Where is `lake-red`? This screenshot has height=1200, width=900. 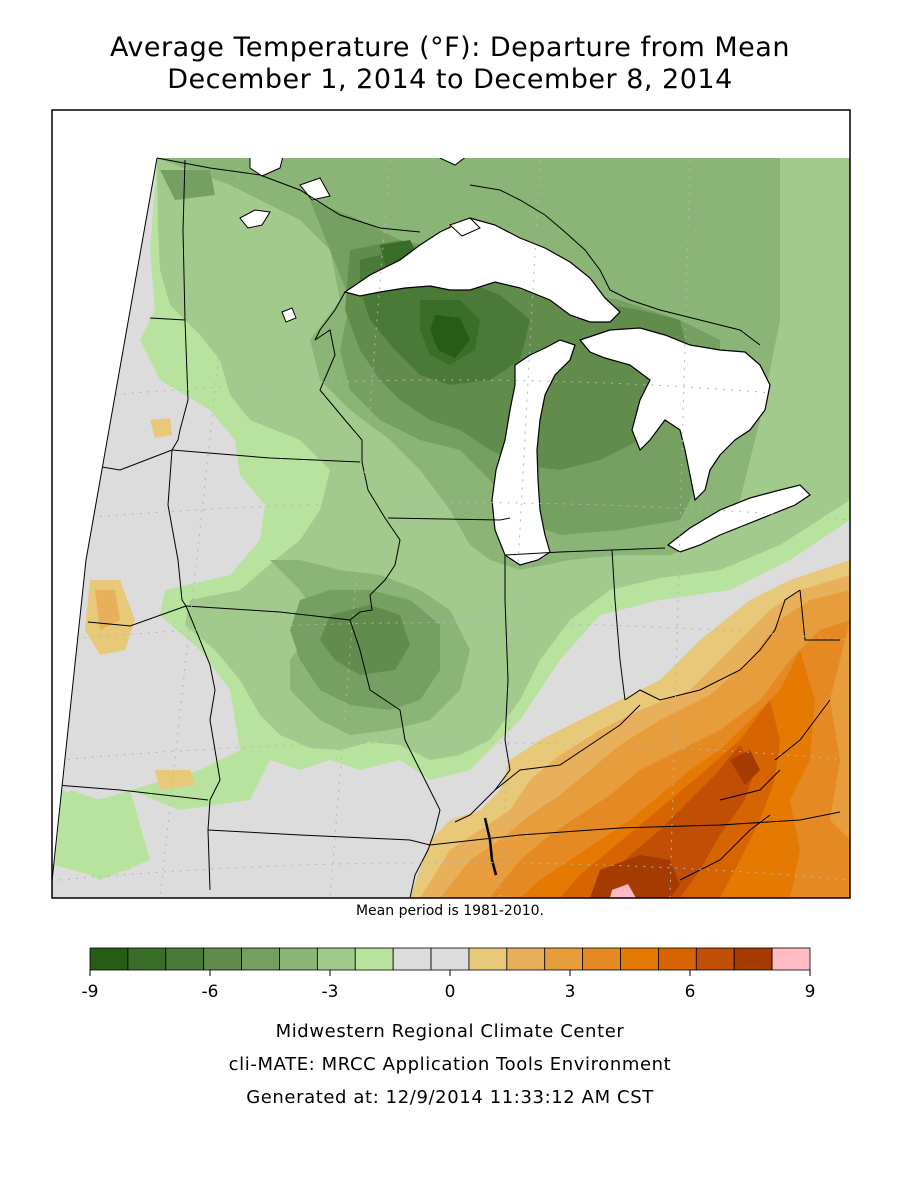 lake-red is located at coordinates (289, 315).